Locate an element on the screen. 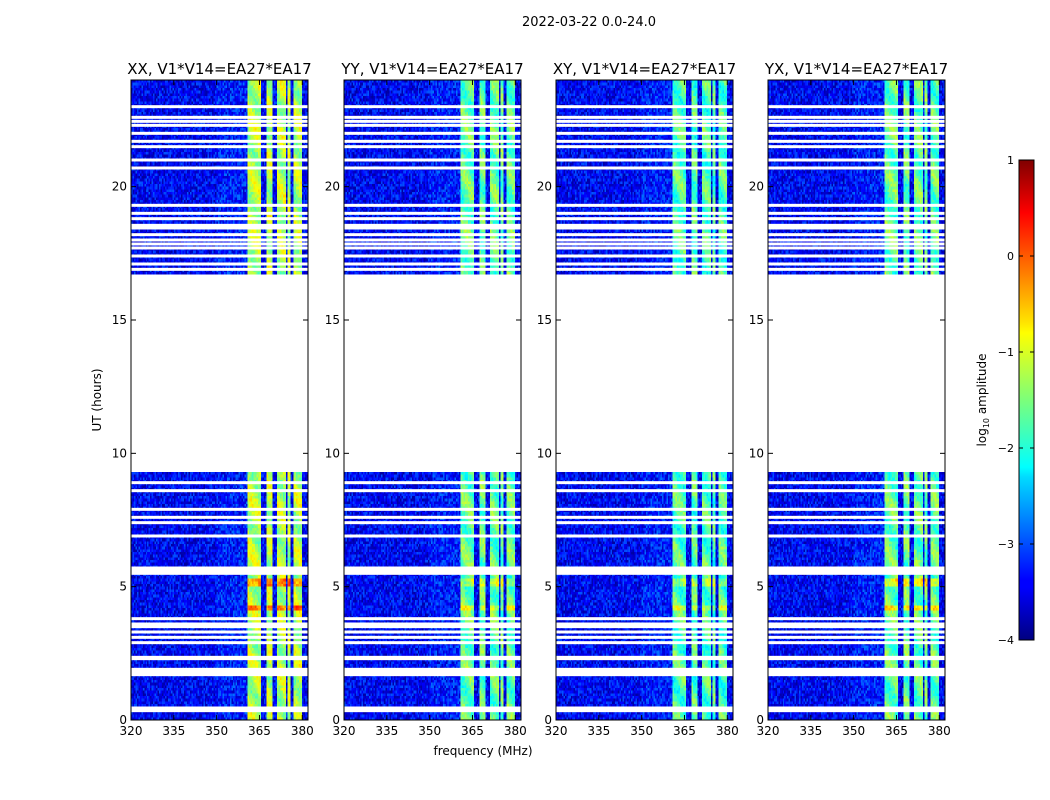 The height and width of the screenshot is (800, 1050). y-tick-label: 10 is located at coordinates (544, 453).